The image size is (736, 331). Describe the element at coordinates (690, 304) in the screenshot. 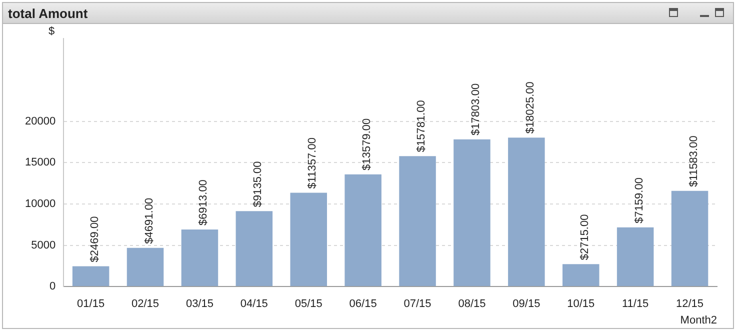

I see `x-tick-label: 12/15` at that location.